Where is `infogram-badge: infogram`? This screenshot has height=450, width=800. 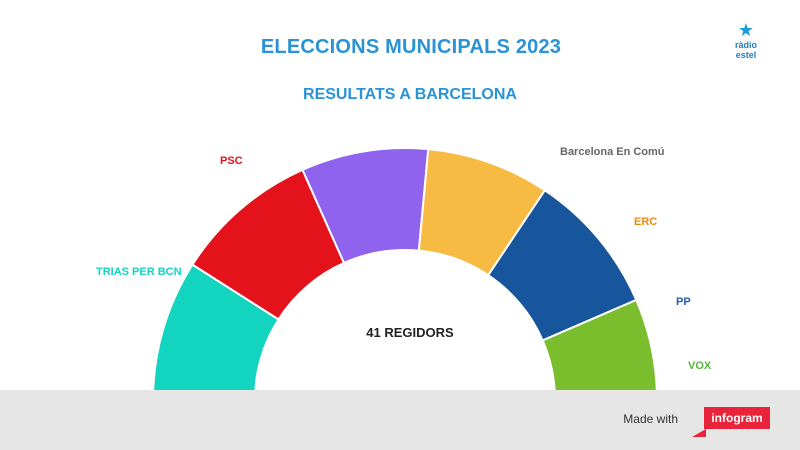
infogram-badge: infogram is located at coordinates (731, 422).